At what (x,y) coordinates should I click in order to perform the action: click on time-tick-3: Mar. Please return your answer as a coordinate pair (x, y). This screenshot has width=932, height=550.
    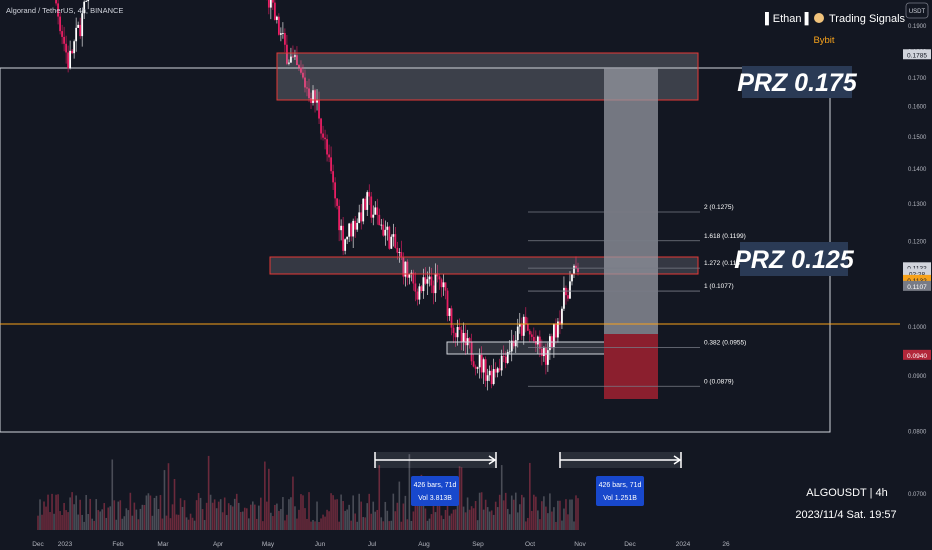
    Looking at the image, I should click on (163, 544).